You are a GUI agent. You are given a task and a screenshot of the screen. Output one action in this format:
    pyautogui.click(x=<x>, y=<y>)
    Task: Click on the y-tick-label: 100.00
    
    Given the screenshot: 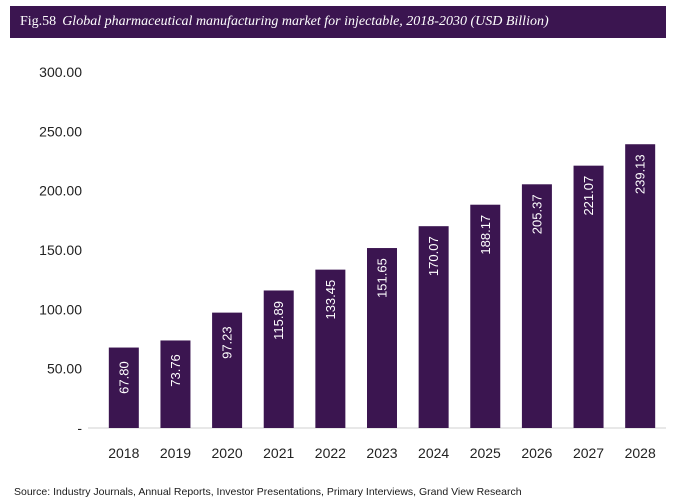 What is the action you would take?
    pyautogui.click(x=60, y=309)
    